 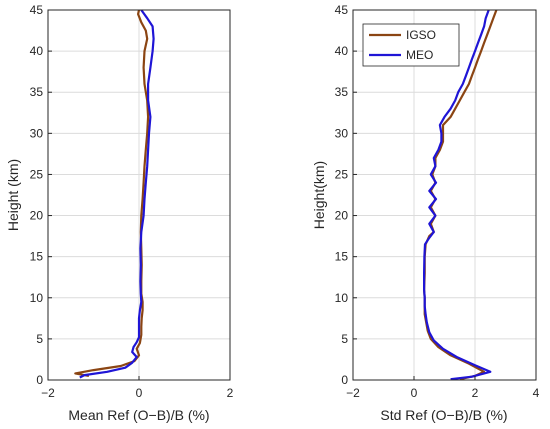 What do you see at coordinates (344, 380) in the screenshot?
I see `std-y-tick-label: 0` at bounding box center [344, 380].